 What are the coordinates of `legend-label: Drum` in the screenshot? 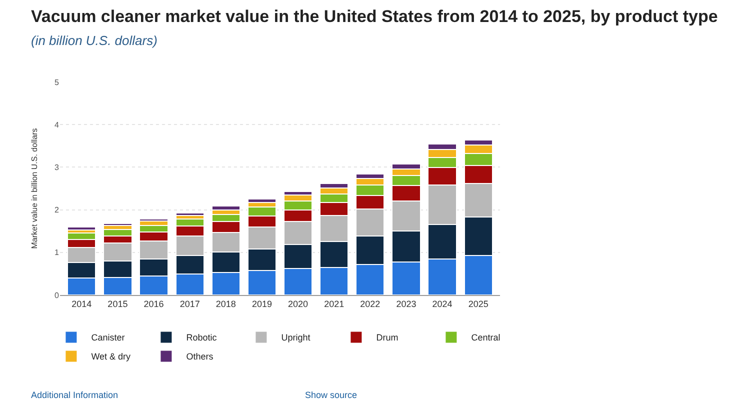 It's located at (387, 337).